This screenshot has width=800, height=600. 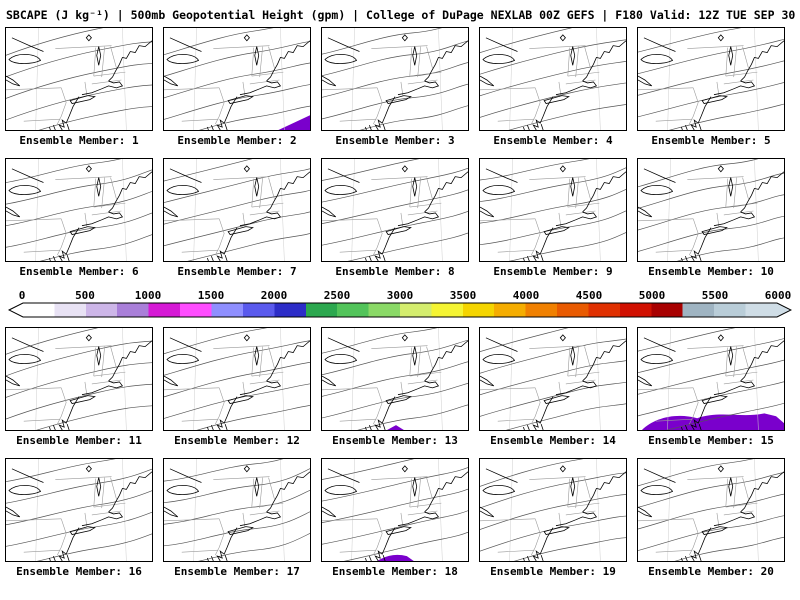 What do you see at coordinates (79, 510) in the screenshot?
I see `map-svg` at bounding box center [79, 510].